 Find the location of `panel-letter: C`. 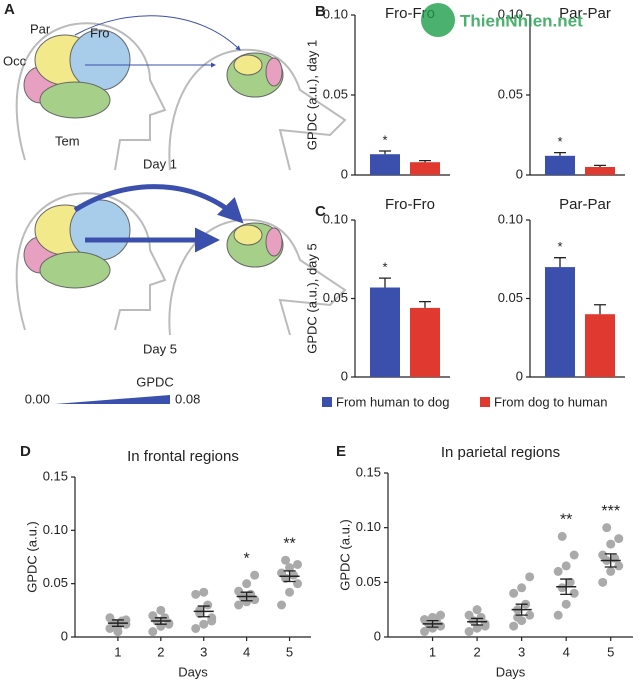

panel-letter: C is located at coordinates (320, 211).